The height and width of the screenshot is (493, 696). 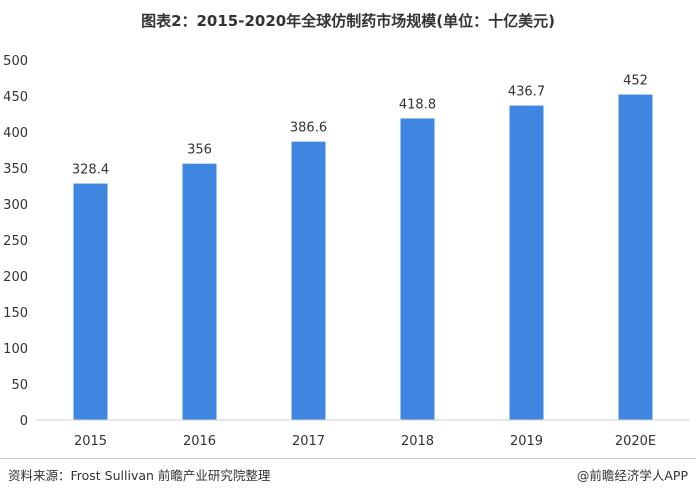 I want to click on y-tick-label: 450, so click(x=15, y=97).